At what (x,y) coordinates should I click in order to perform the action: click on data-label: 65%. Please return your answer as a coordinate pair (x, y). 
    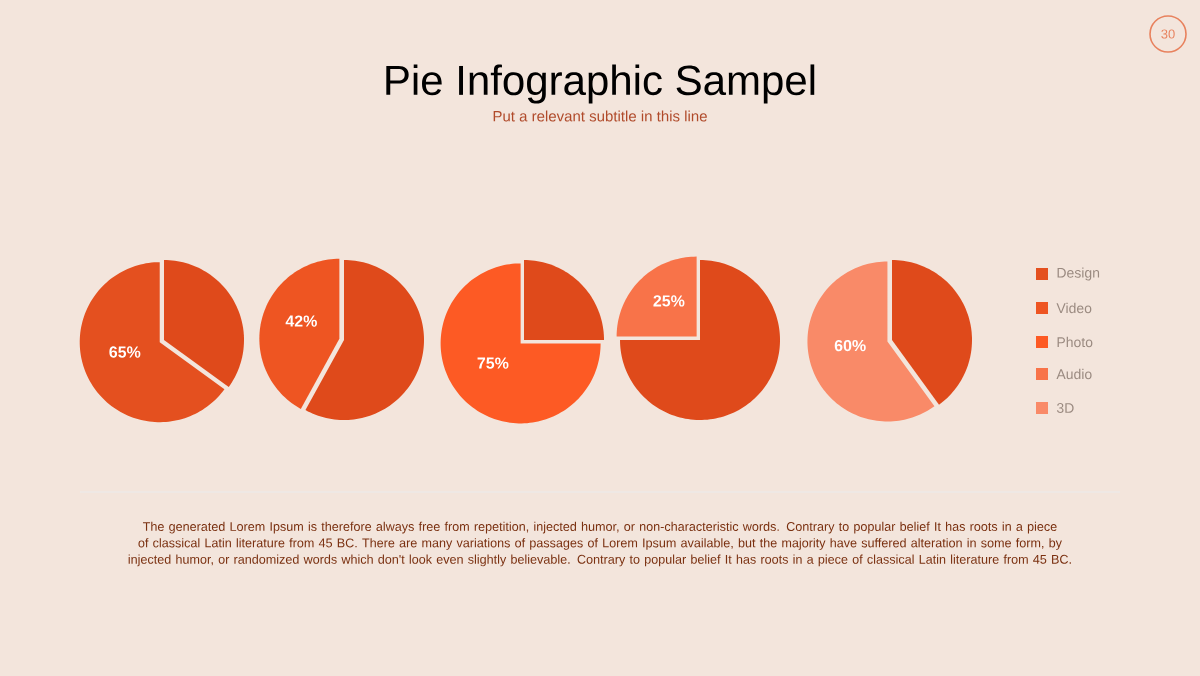
    Looking at the image, I should click on (125, 352).